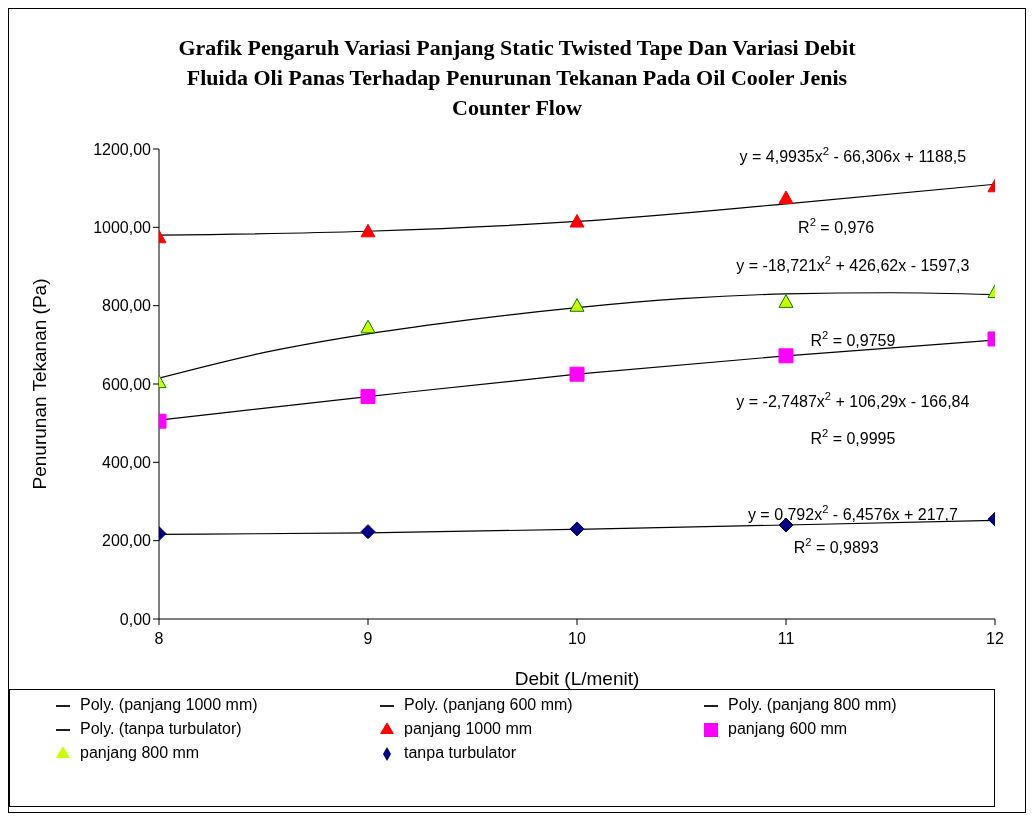  What do you see at coordinates (853, 400) in the screenshot?
I see `annotation: y = -2,7487x$^{2}$ + 106,29x - 166,84` at bounding box center [853, 400].